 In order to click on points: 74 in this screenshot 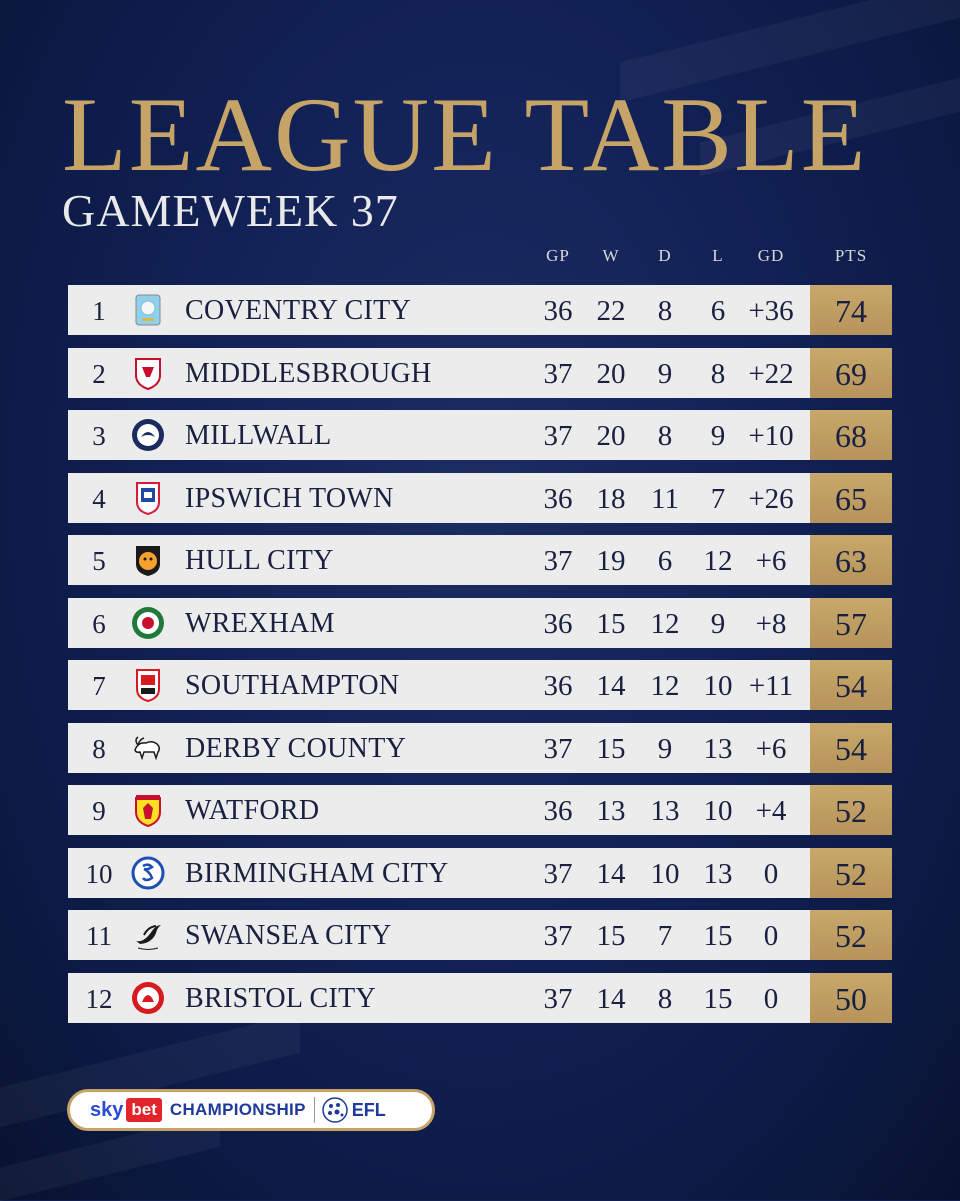, I will do `click(851, 310)`.